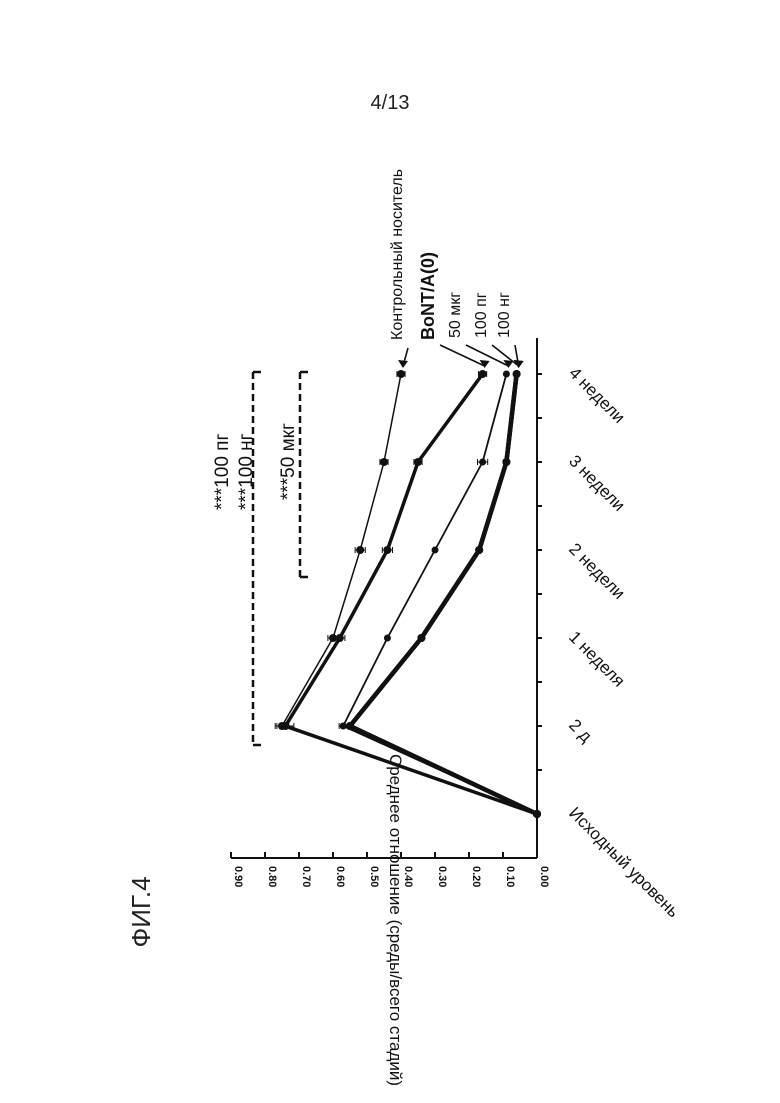 This screenshot has height=1103, width=780. Describe the element at coordinates (397, 254) in the screenshot. I see `legend-label: Контрольный носитель` at that location.